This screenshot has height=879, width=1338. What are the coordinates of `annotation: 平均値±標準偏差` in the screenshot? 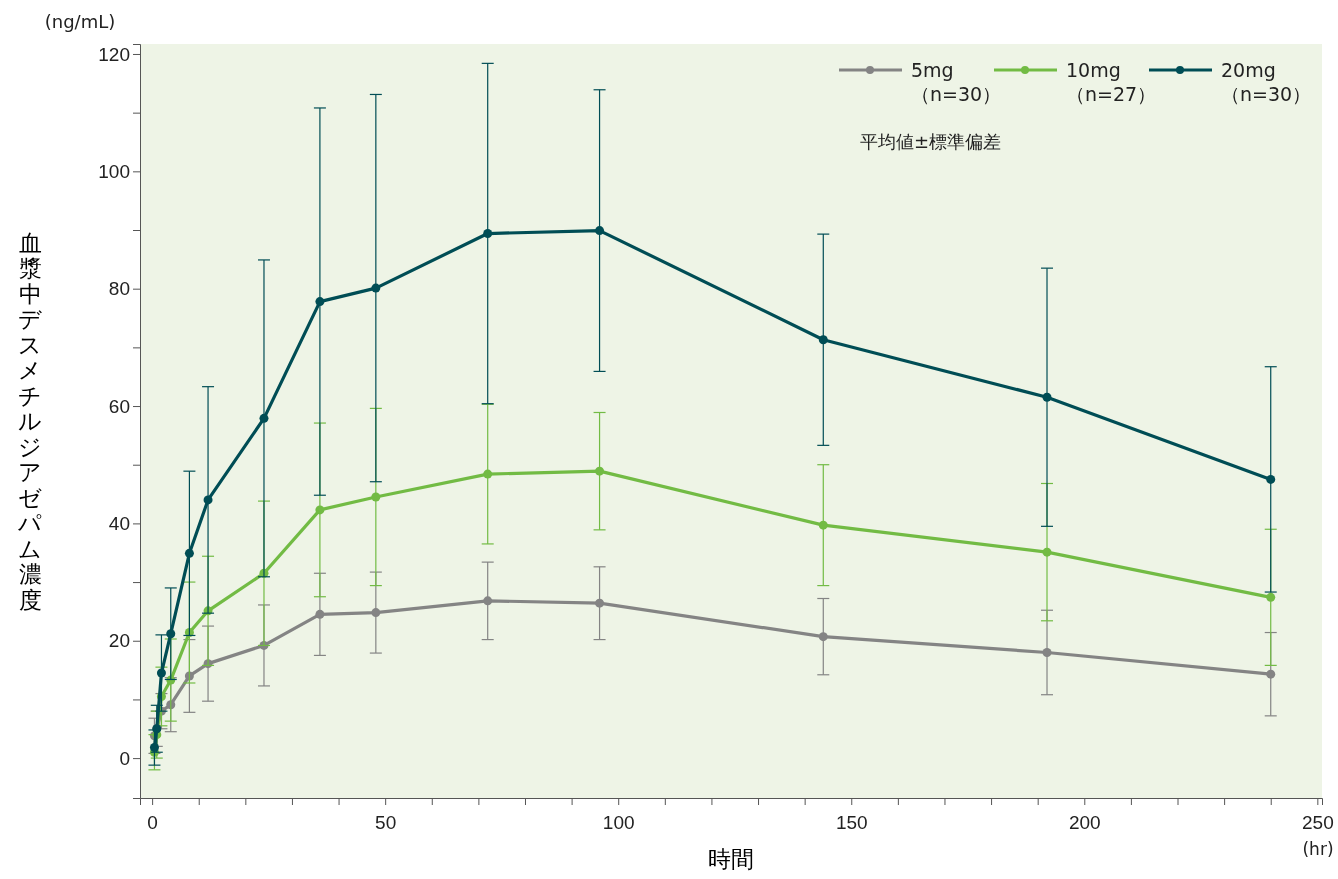 It's located at (931, 141).